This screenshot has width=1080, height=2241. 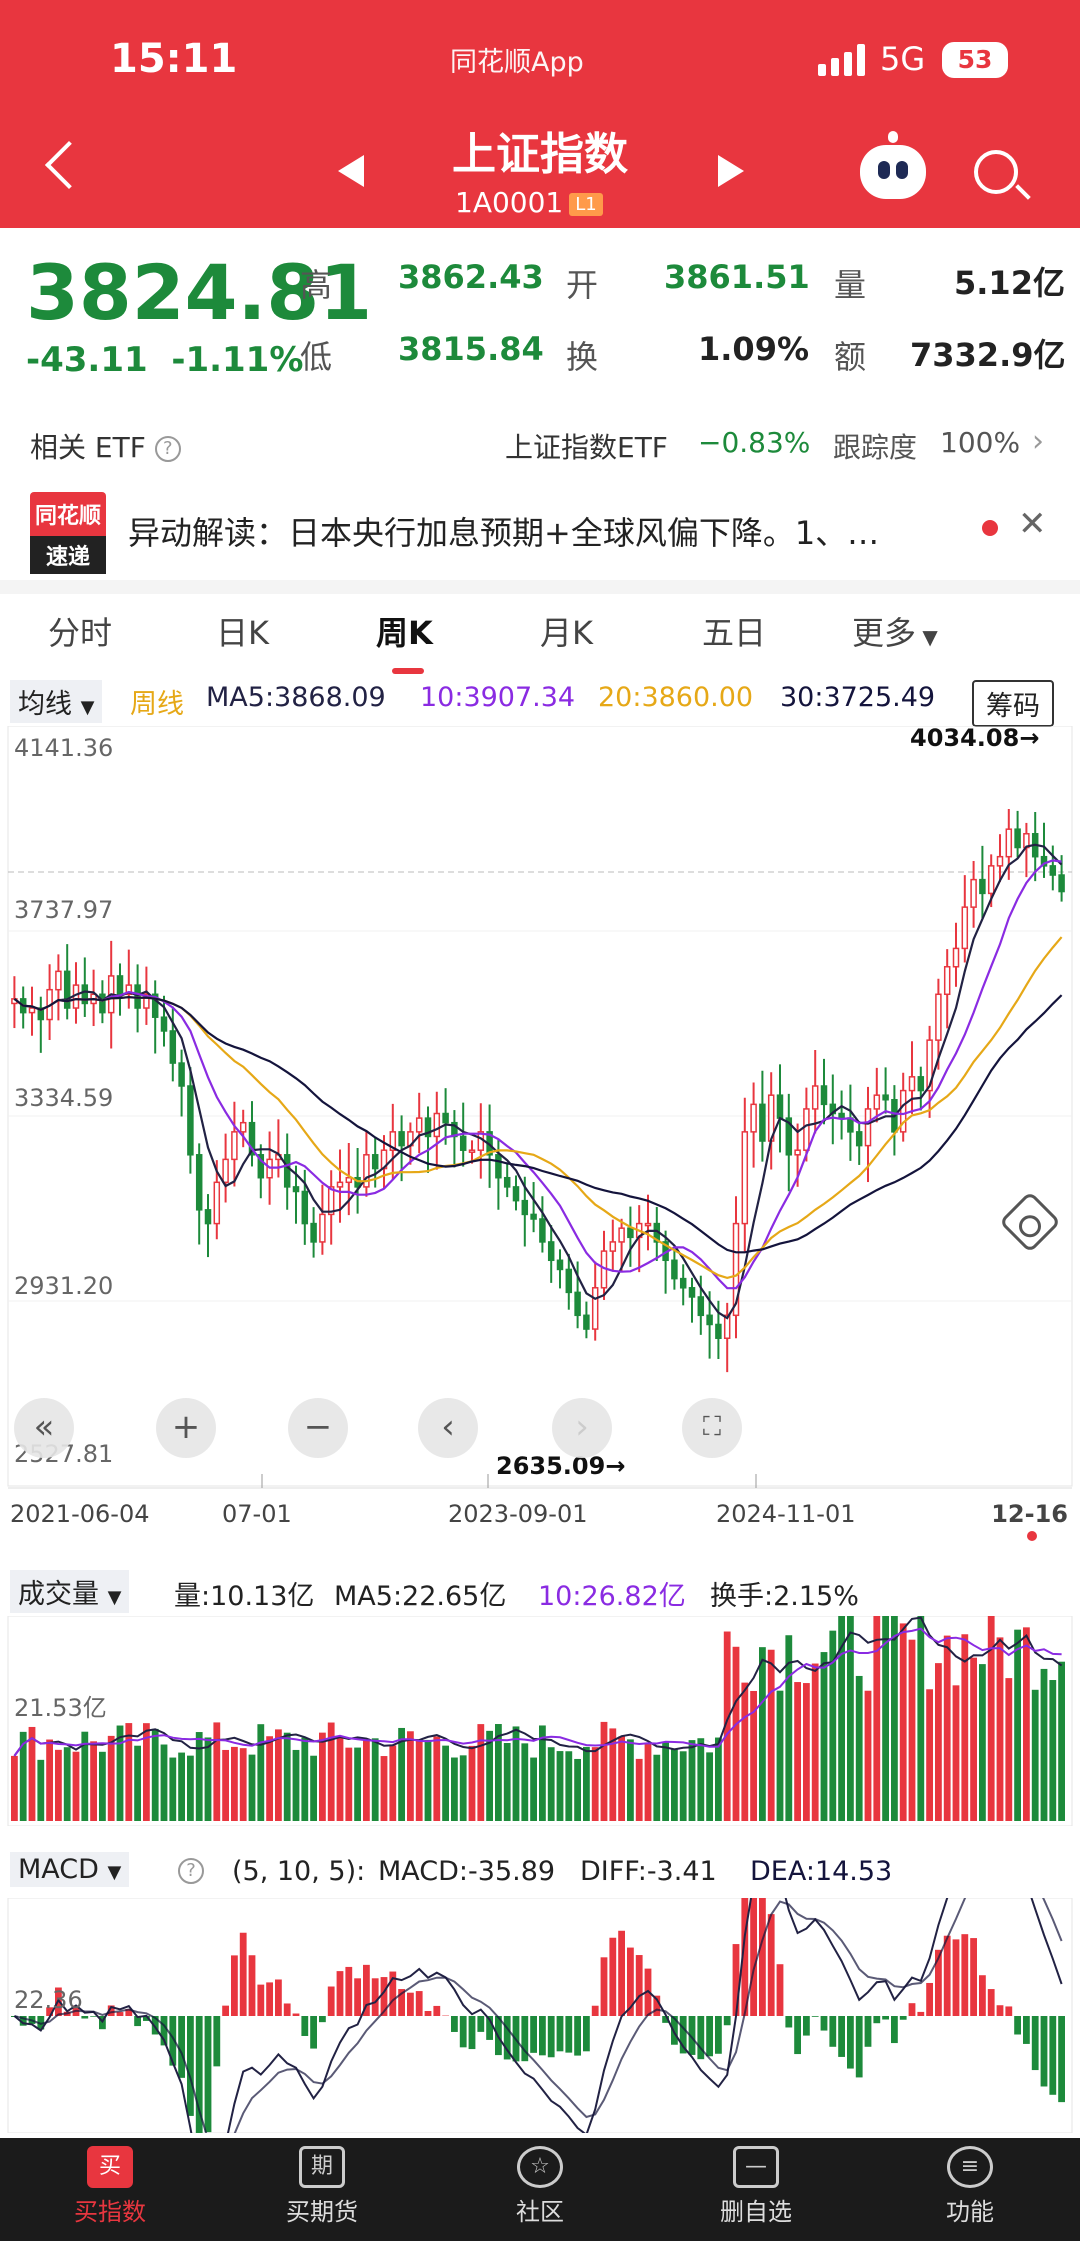 What do you see at coordinates (538, 1124) in the screenshot?
I see `ma30-line` at bounding box center [538, 1124].